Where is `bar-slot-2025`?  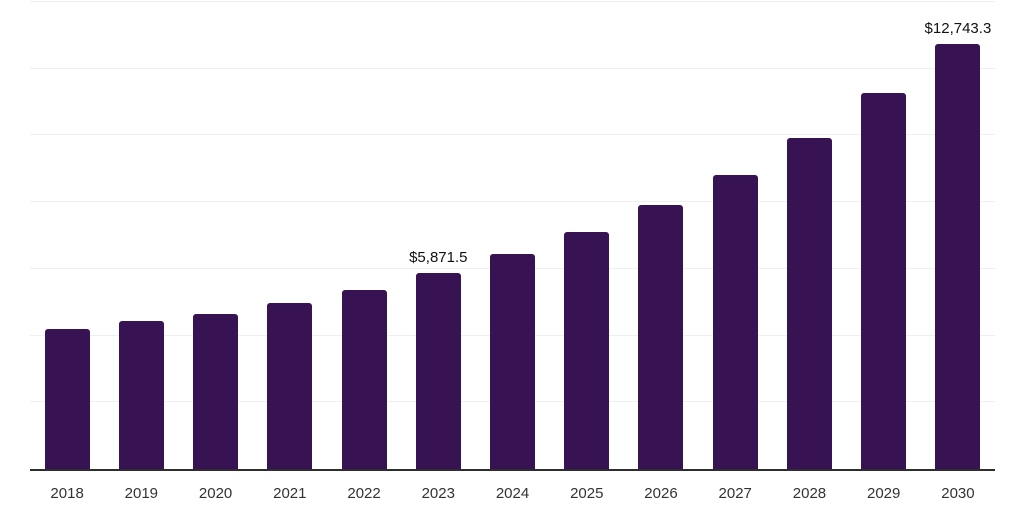
bar-slot-2025 is located at coordinates (587, 235).